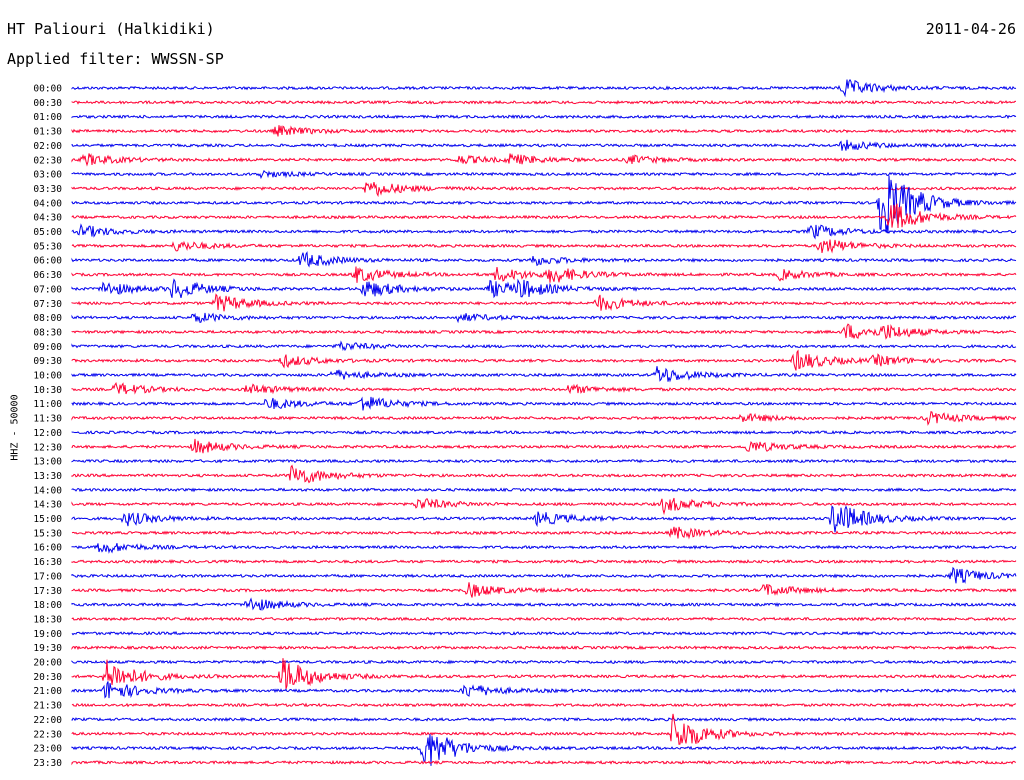  What do you see at coordinates (47, 691) in the screenshot?
I see `row-time-label: 21:00` at bounding box center [47, 691].